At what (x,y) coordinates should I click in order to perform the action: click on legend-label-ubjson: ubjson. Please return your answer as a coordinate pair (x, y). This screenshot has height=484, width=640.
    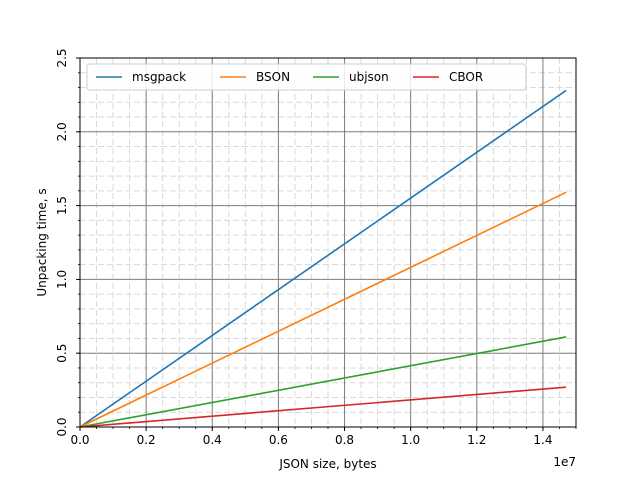
    Looking at the image, I should click on (369, 77).